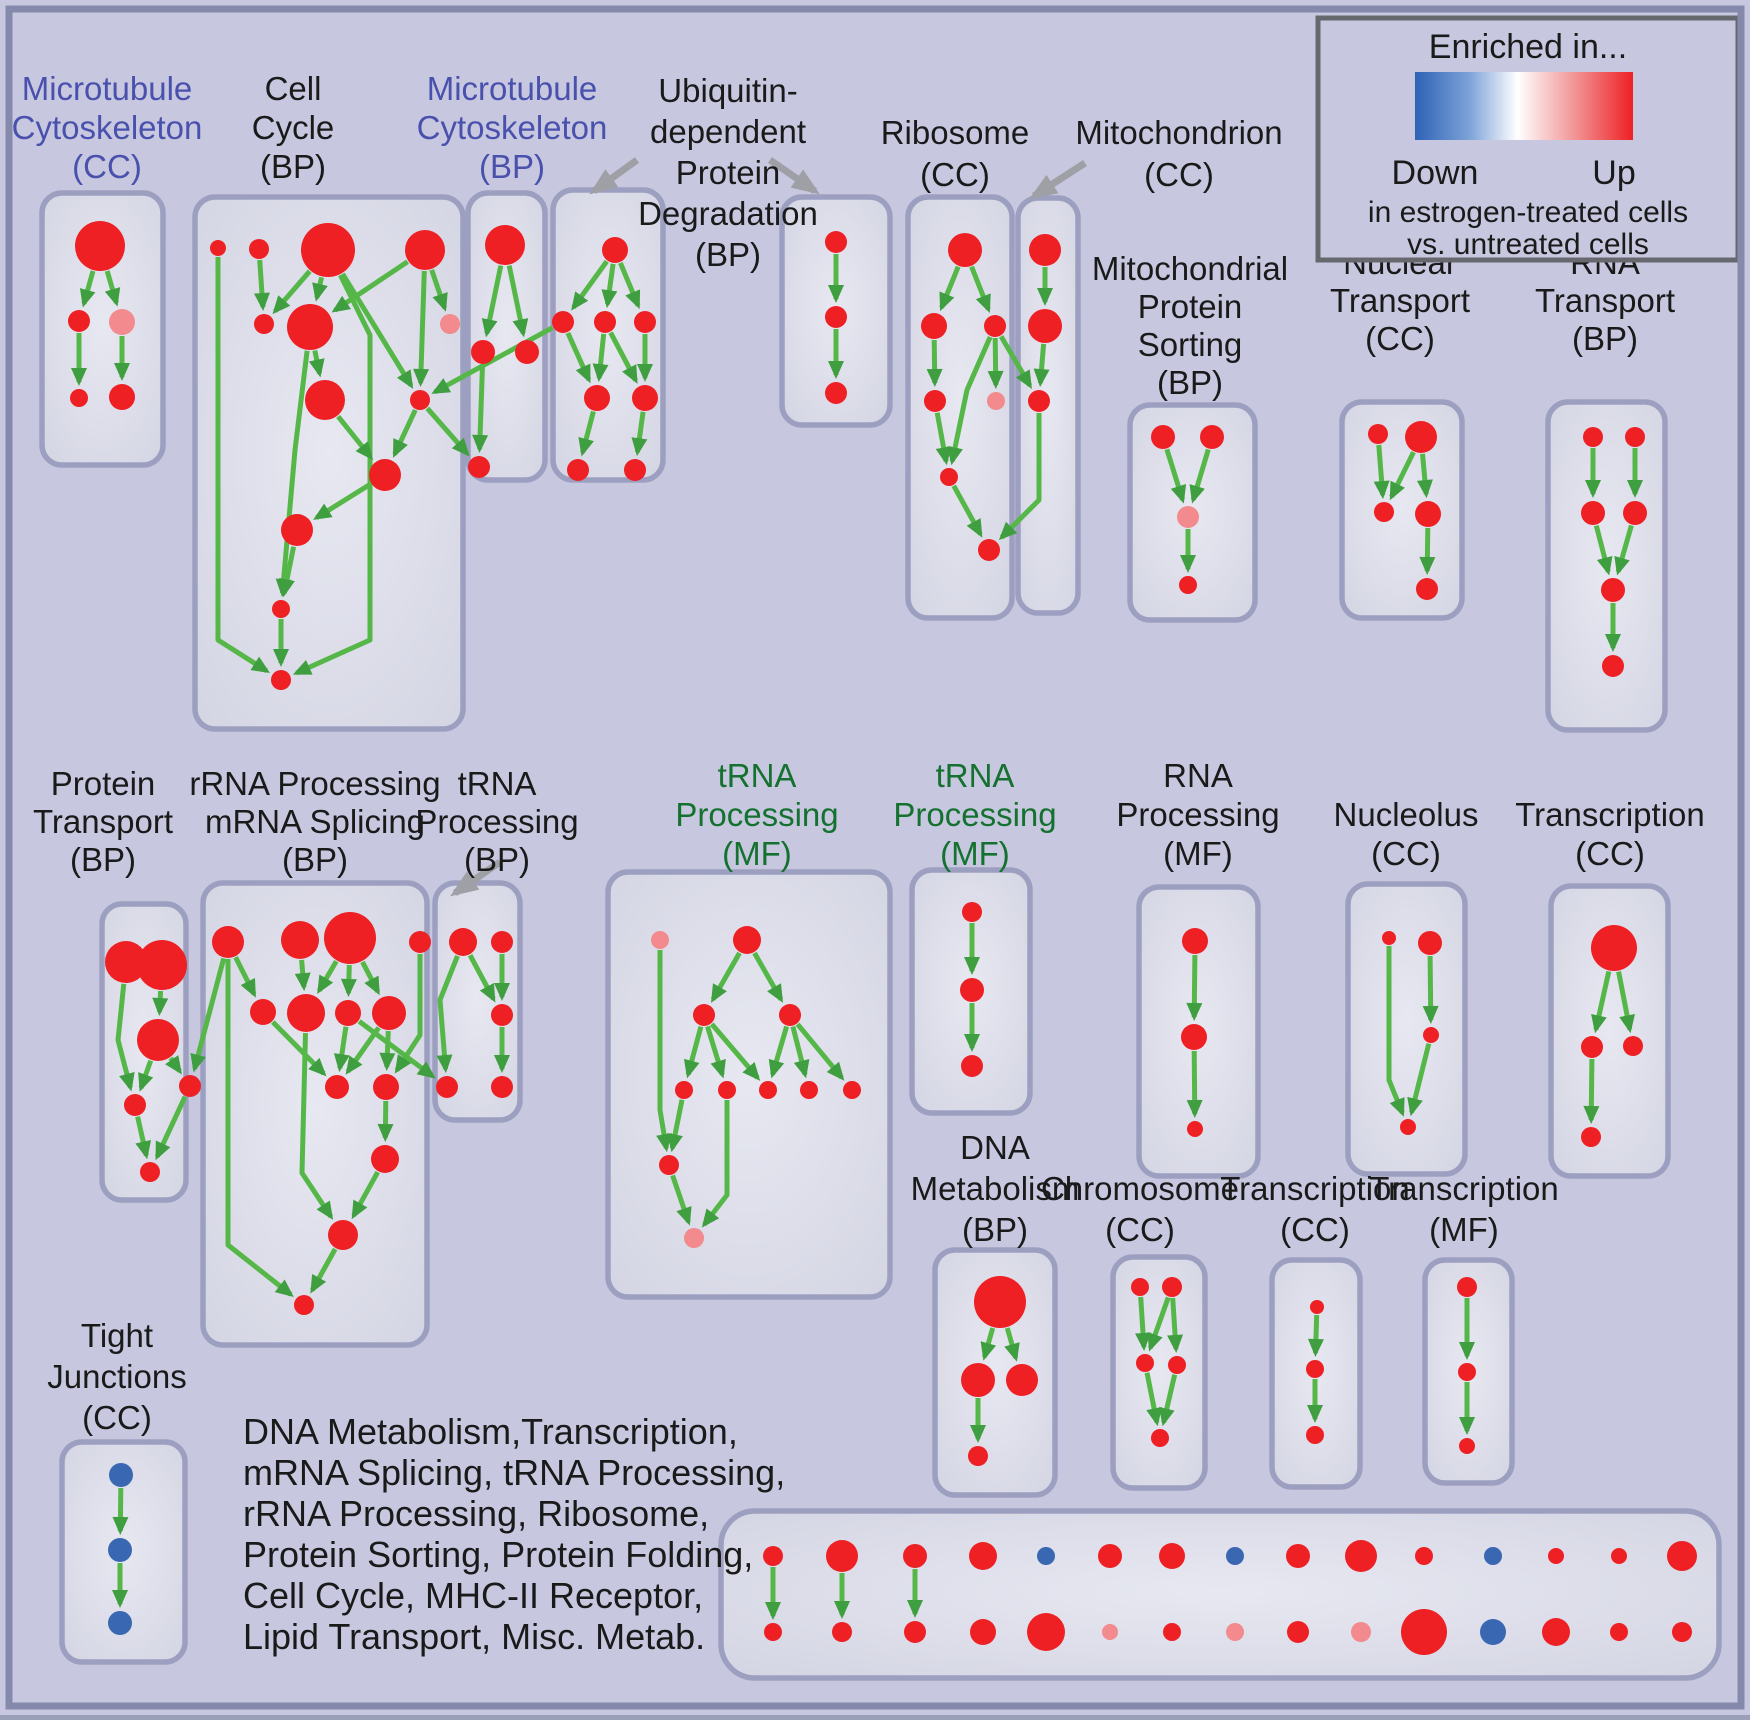 This screenshot has width=1750, height=1720. What do you see at coordinates (934, 326) in the screenshot?
I see `go-term-node-r2` at bounding box center [934, 326].